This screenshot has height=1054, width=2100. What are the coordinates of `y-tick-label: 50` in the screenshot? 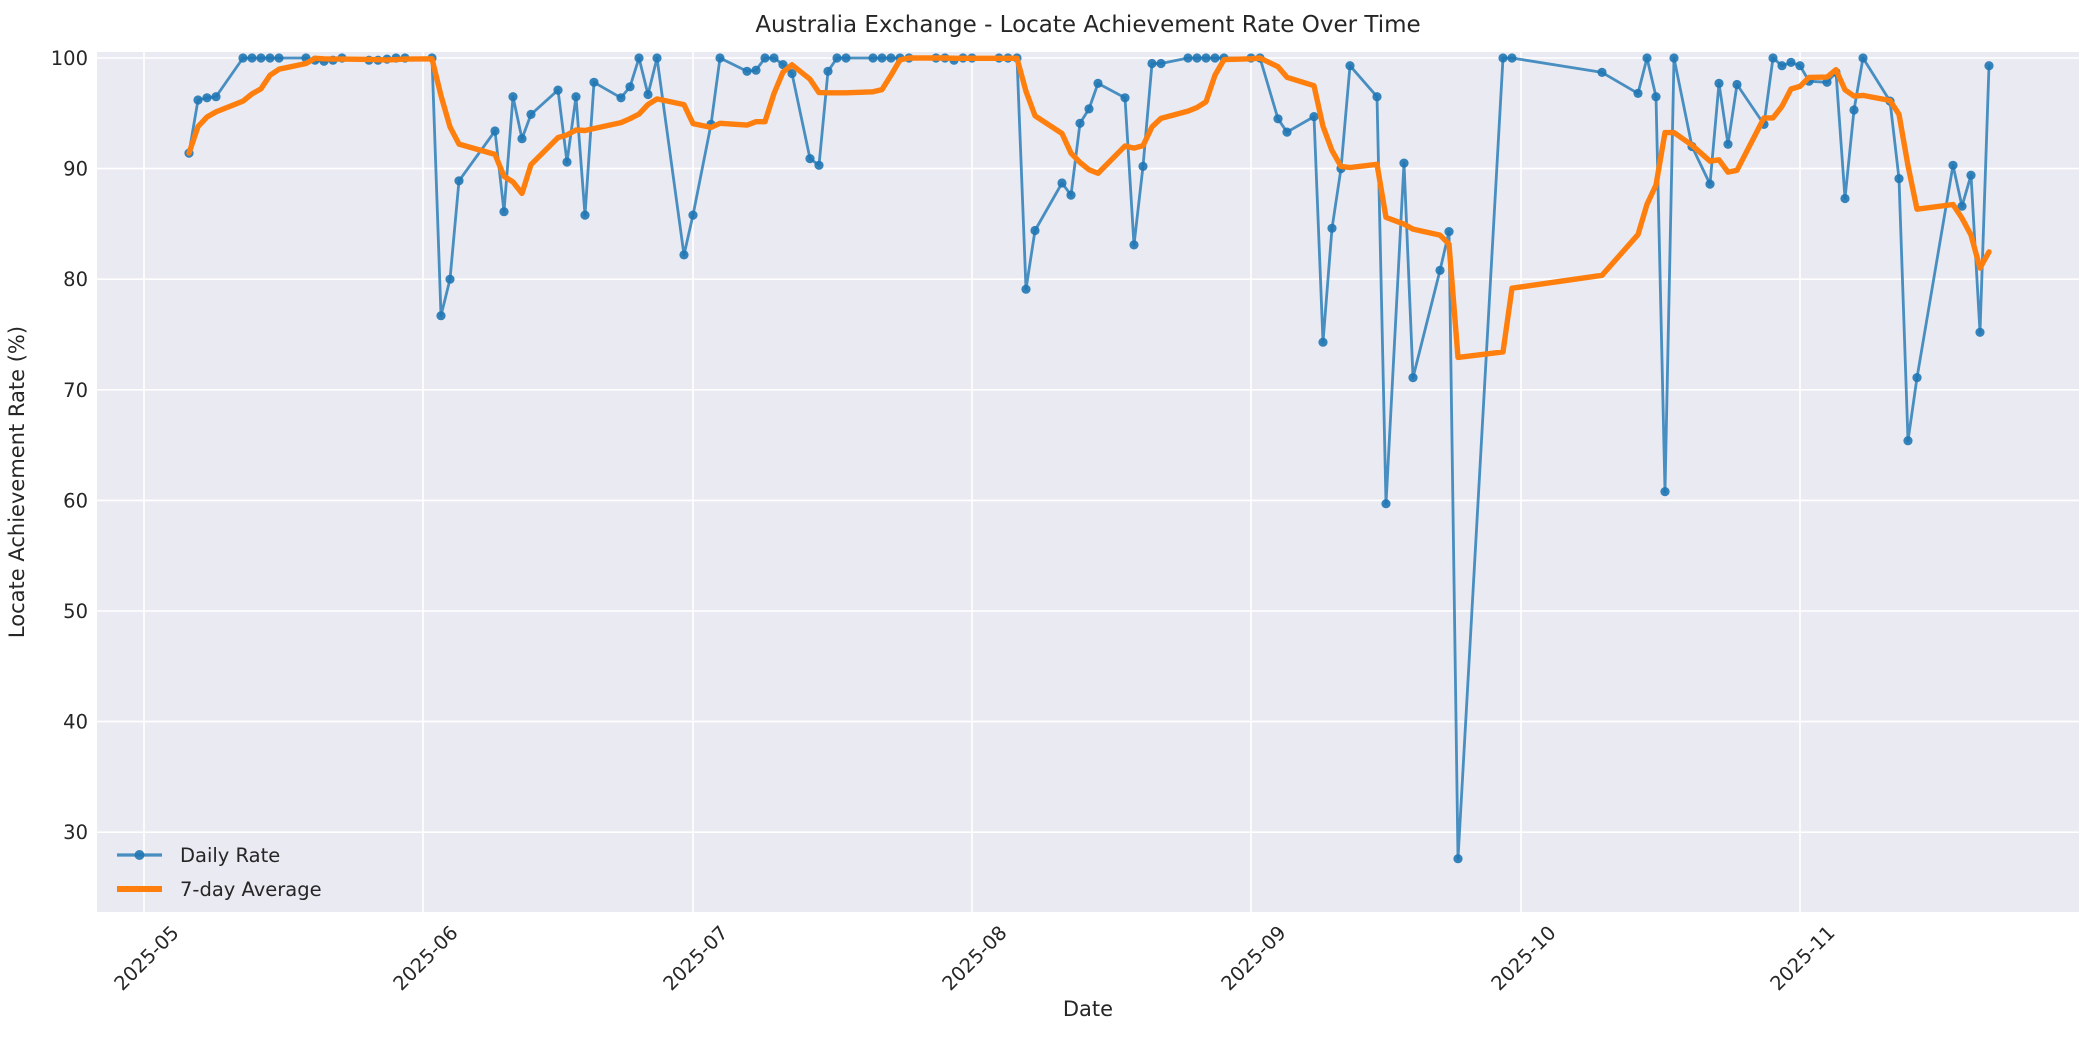 It's located at (75, 611).